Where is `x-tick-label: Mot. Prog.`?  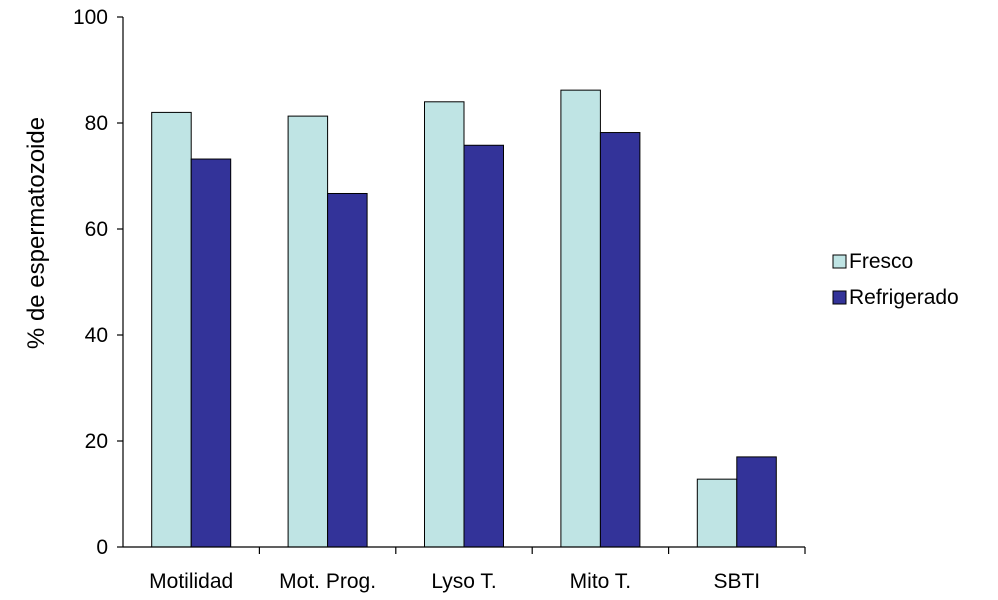
x-tick-label: Mot. Prog. is located at coordinates (327, 581).